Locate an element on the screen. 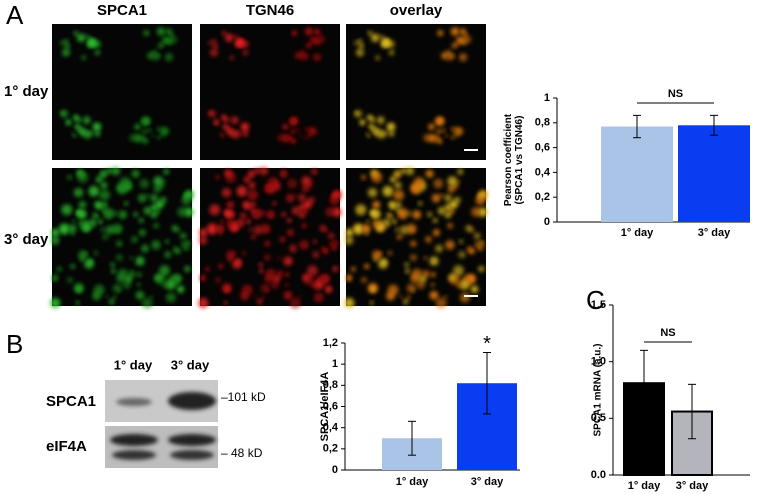  x-tick-label: 3° day is located at coordinates (487, 482).